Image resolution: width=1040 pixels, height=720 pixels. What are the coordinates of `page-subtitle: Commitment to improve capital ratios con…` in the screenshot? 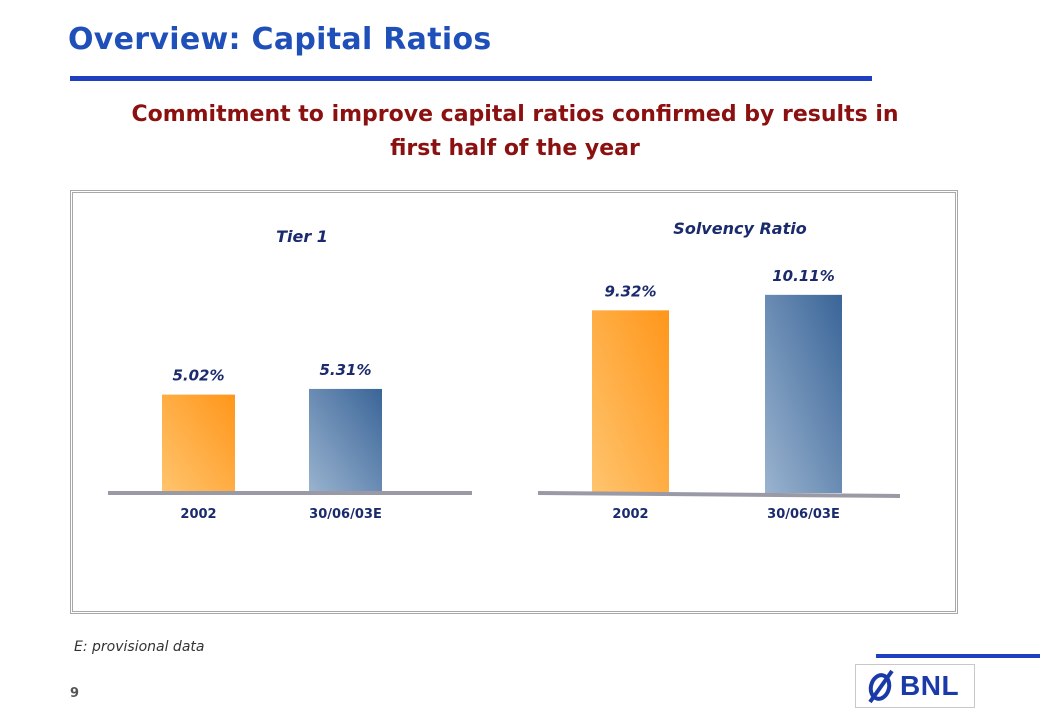 It's located at (515, 132).